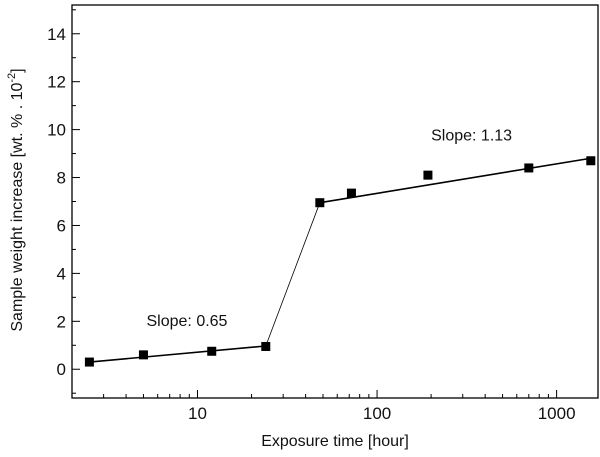  I want to click on y-tick-label: 10, so click(56, 130).